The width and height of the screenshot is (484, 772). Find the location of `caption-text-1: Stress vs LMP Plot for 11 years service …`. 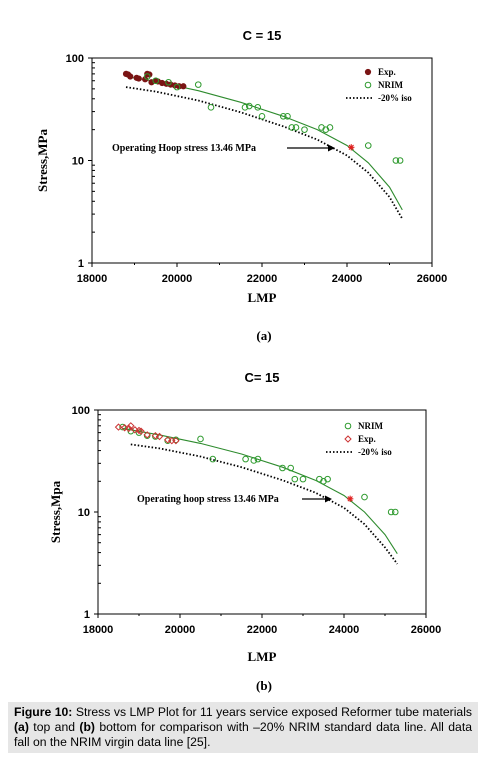

caption-text-1: Stress vs LMP Plot for 11 years service … is located at coordinates (272, 712).